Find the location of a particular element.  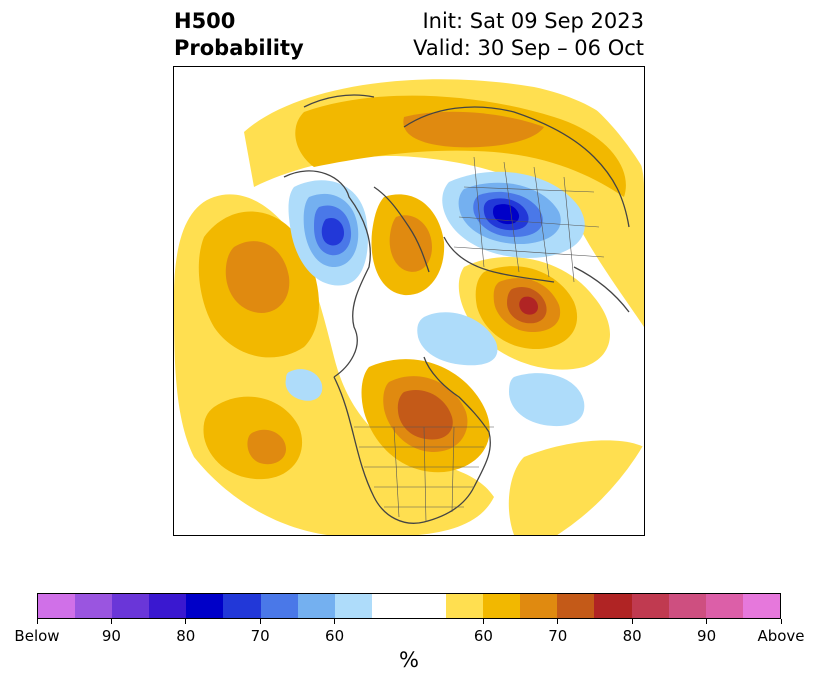

natlantic-below-light is located at coordinates (547, 400).